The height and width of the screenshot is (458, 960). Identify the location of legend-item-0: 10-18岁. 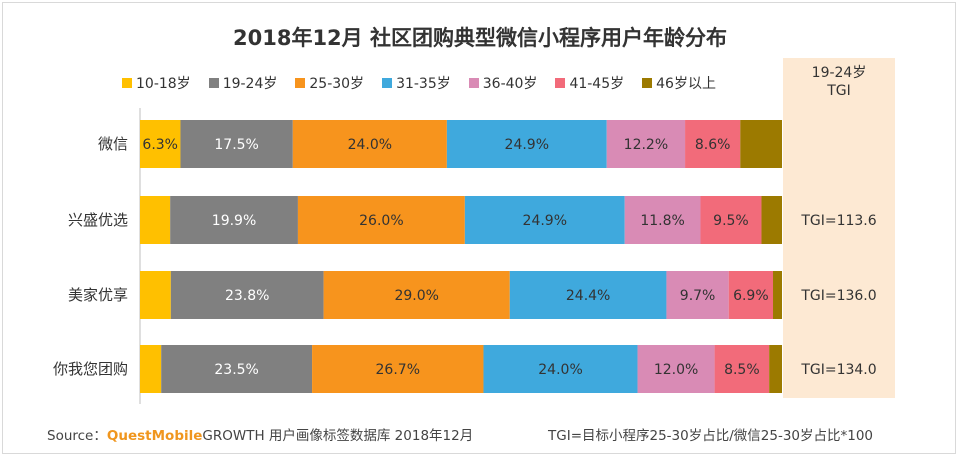
(156, 83).